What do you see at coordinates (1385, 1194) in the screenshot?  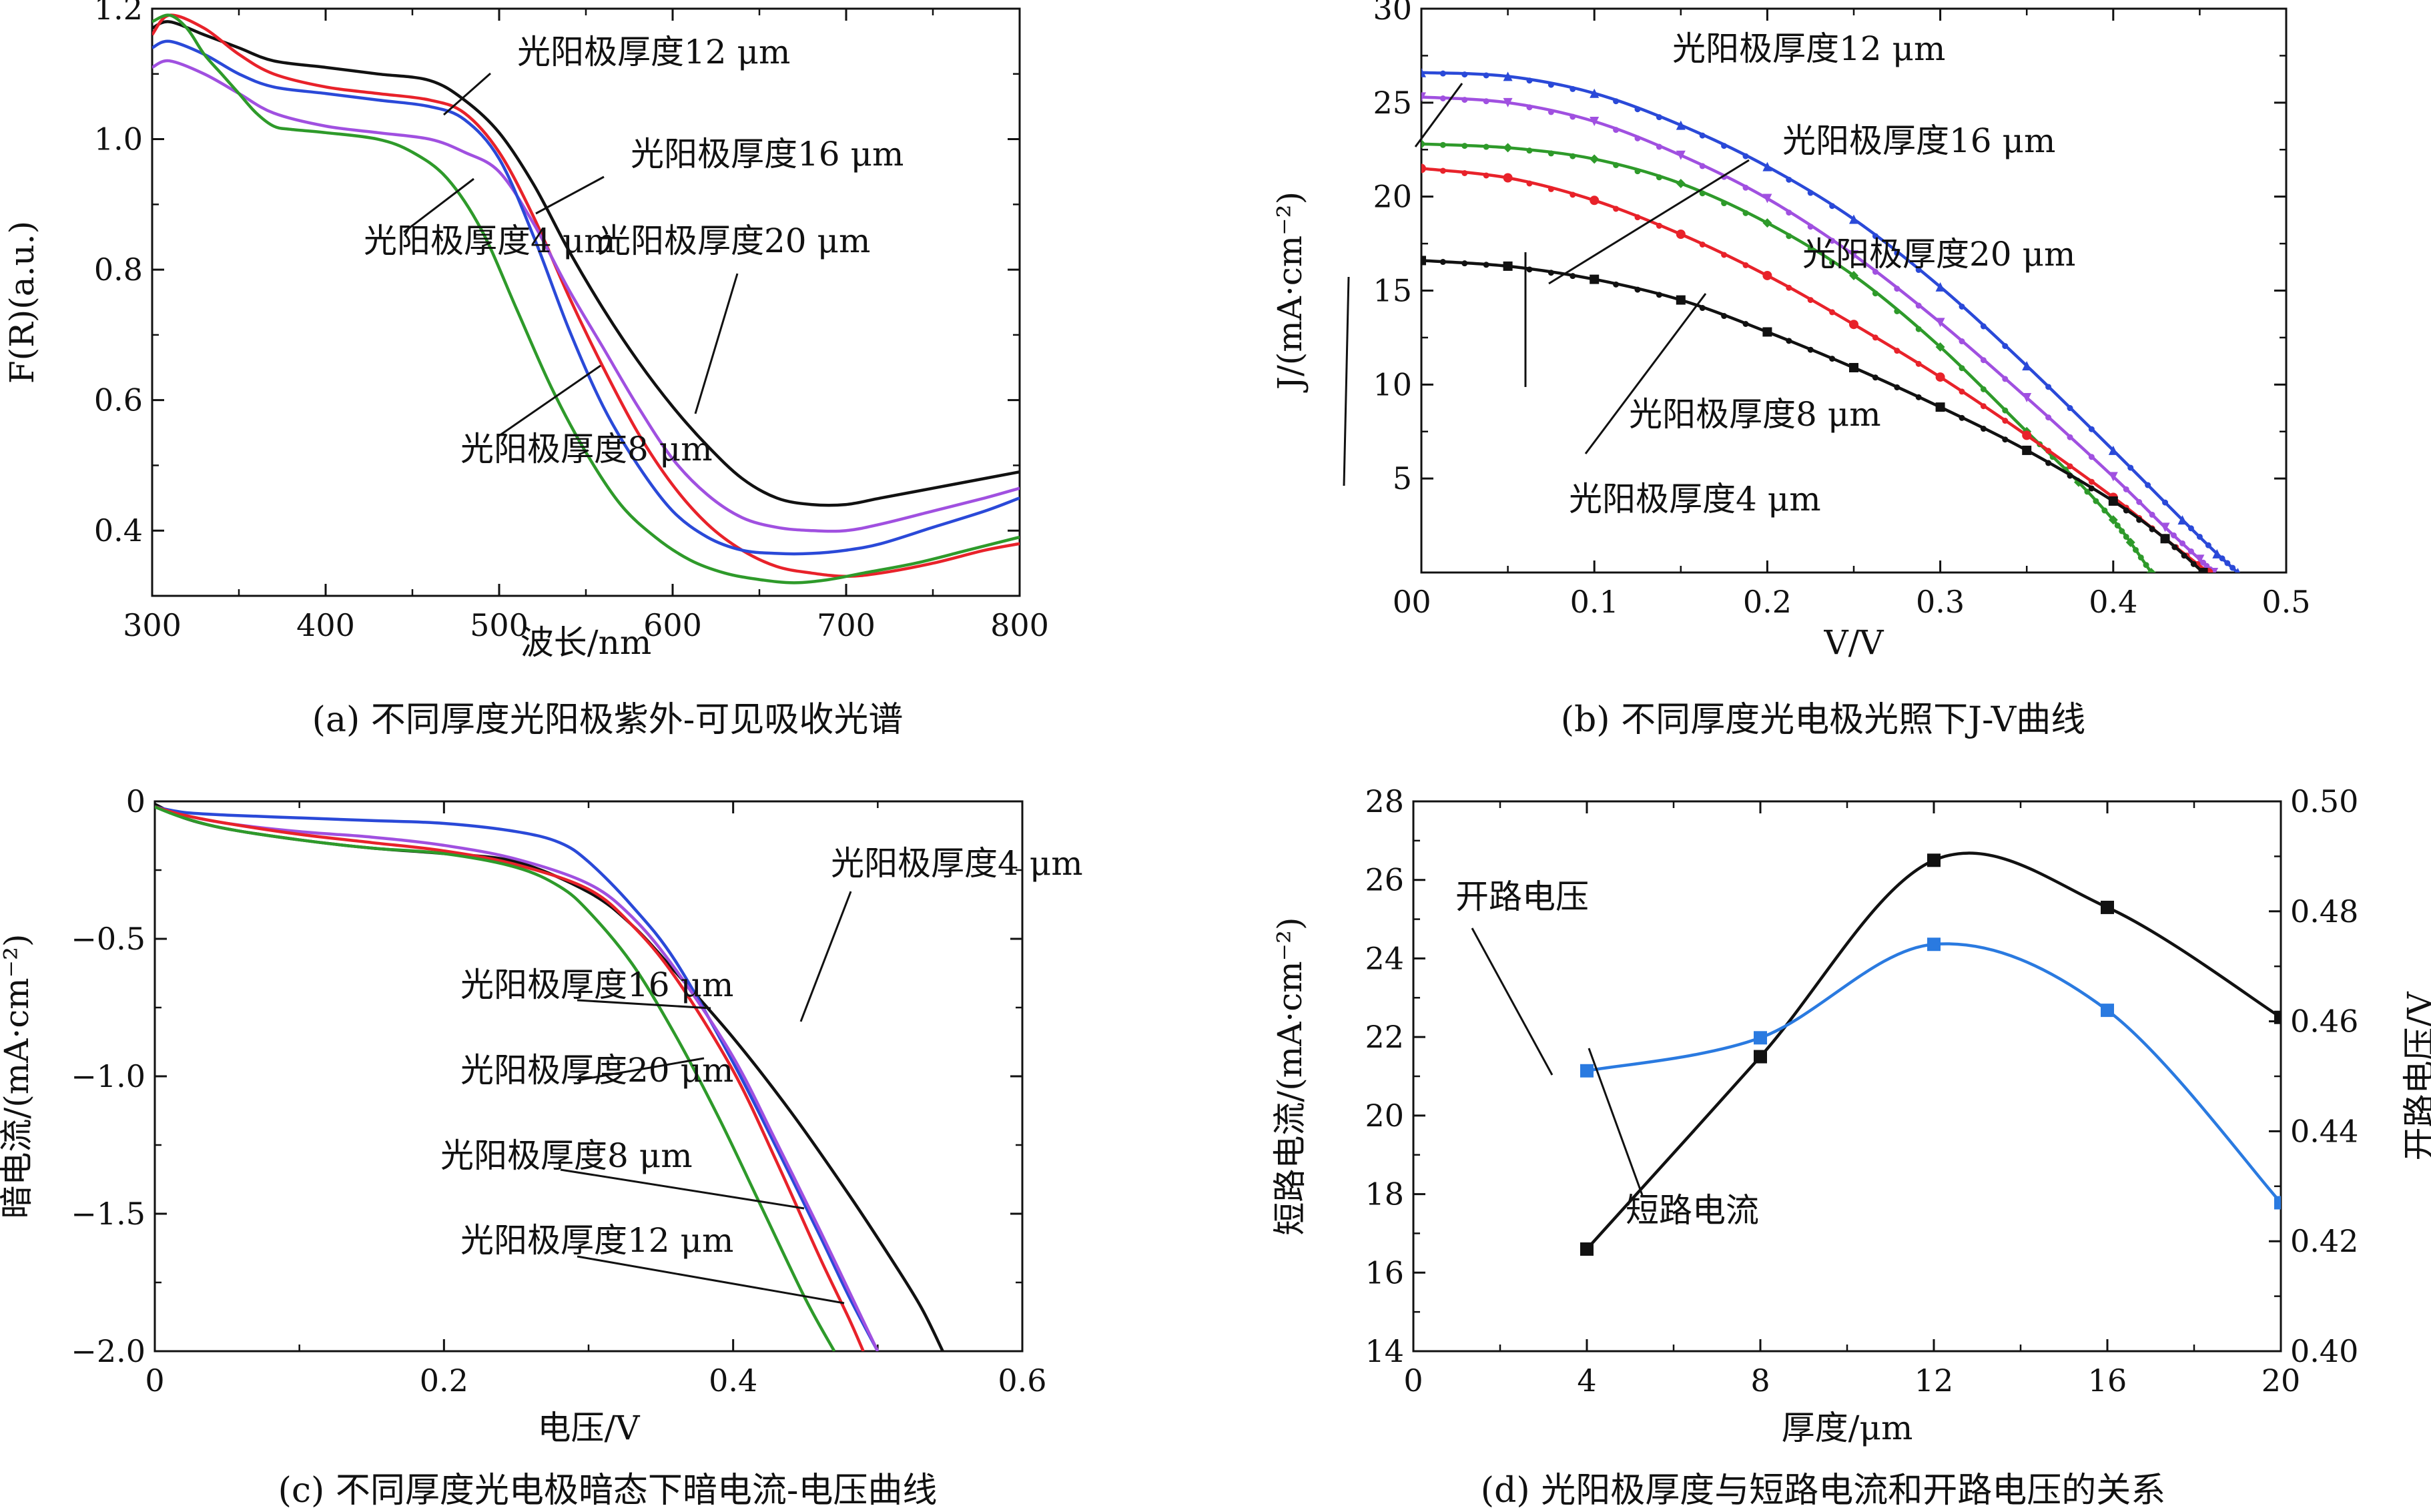 I see `y-tick-label: 18` at bounding box center [1385, 1194].